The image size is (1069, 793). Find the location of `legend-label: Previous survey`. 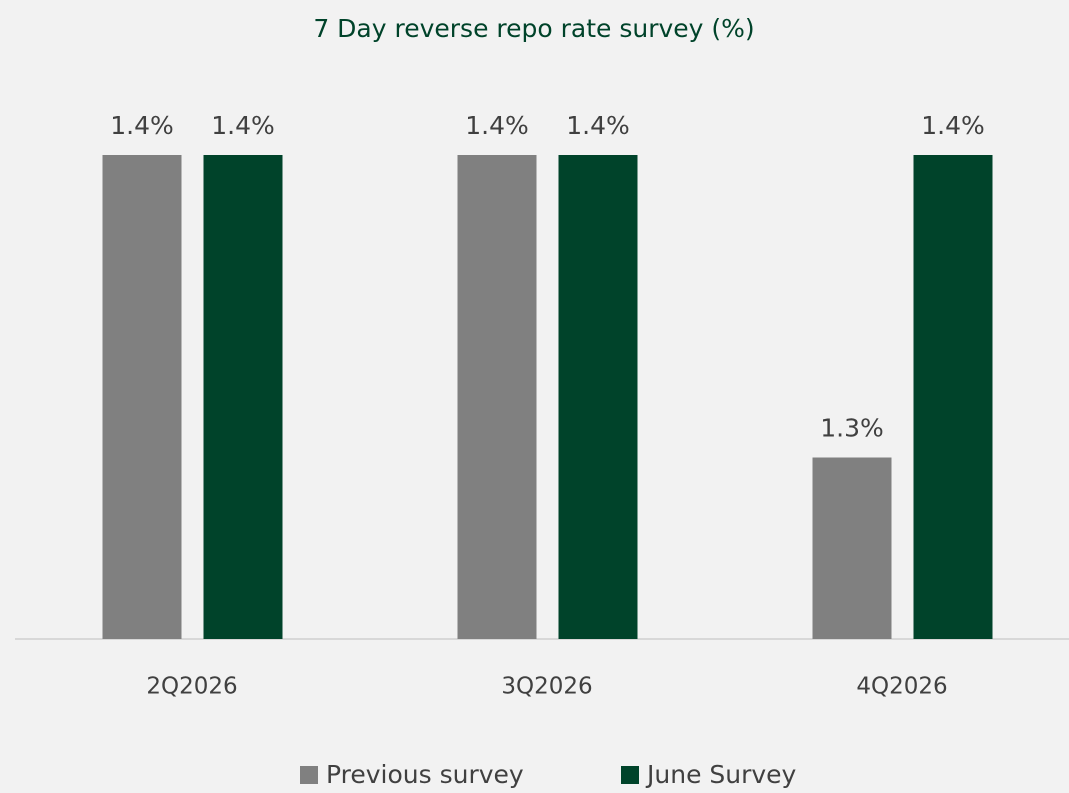

legend-label: Previous survey is located at coordinates (425, 774).